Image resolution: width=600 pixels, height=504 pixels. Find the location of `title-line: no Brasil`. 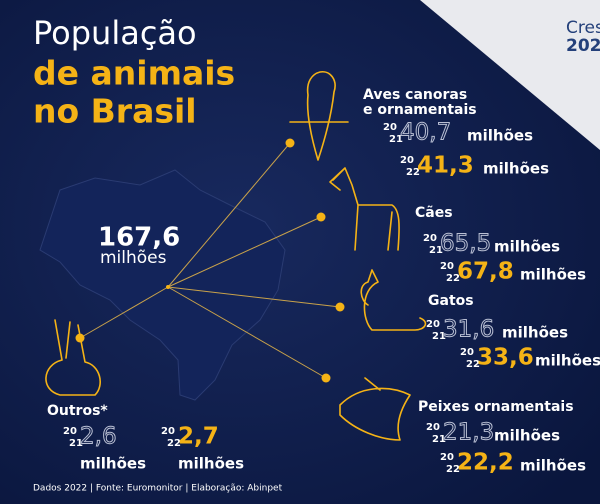

title-line: no Brasil is located at coordinates (115, 111).